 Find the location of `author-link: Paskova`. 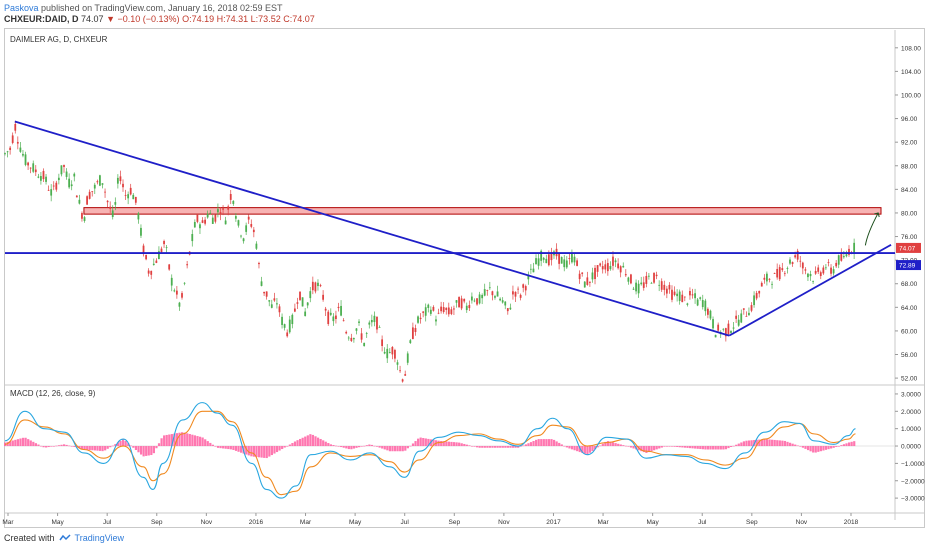

author-link: Paskova is located at coordinates (21, 8).